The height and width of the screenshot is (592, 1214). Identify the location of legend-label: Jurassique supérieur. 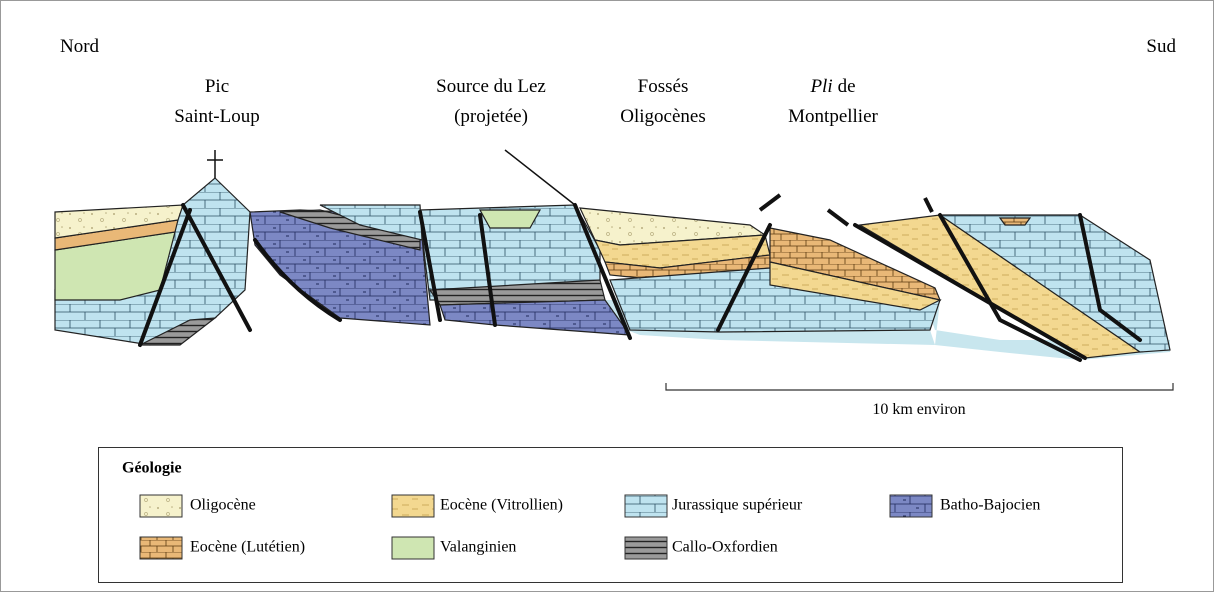
(737, 505).